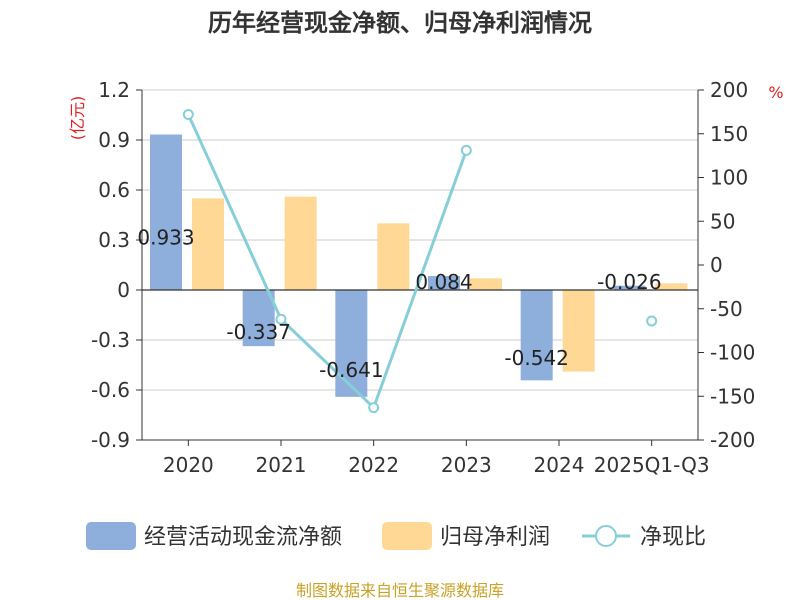  What do you see at coordinates (726, 265) in the screenshot?
I see `y-axis-right-ticks: 200 150 100 50 0 -50 -100 -150 -200` at bounding box center [726, 265].